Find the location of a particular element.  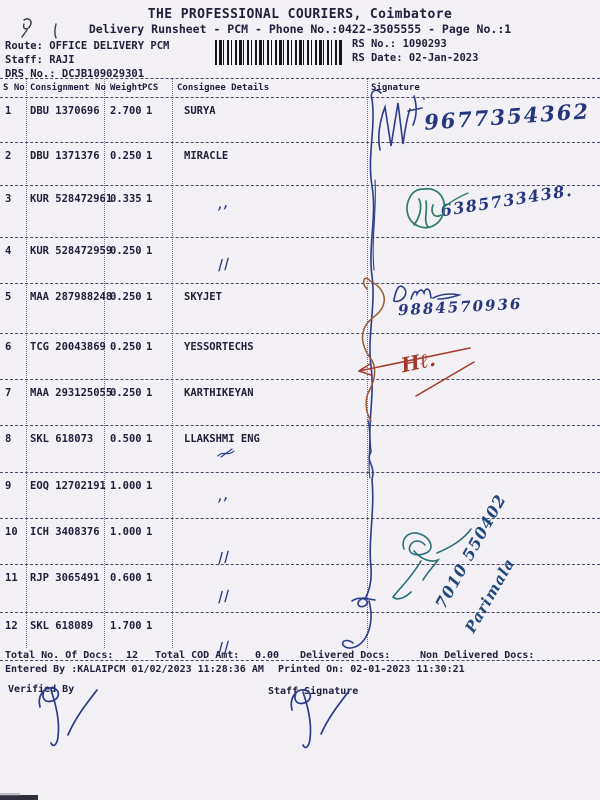

header-sno: S No is located at coordinates (14, 88).